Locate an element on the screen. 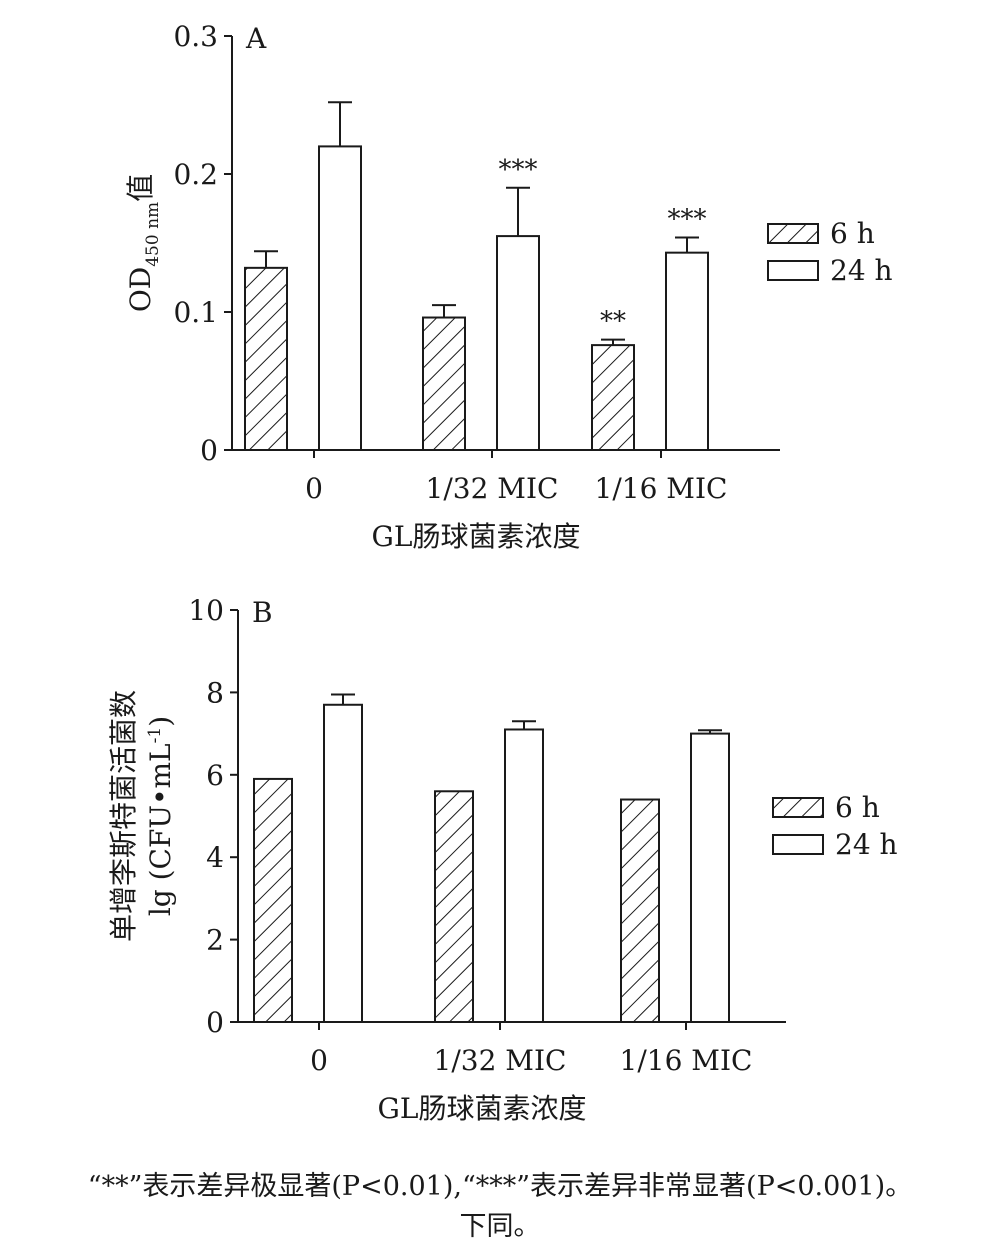 This screenshot has height=1244, width=1000. y-tick-label: 6 is located at coordinates (215, 775).